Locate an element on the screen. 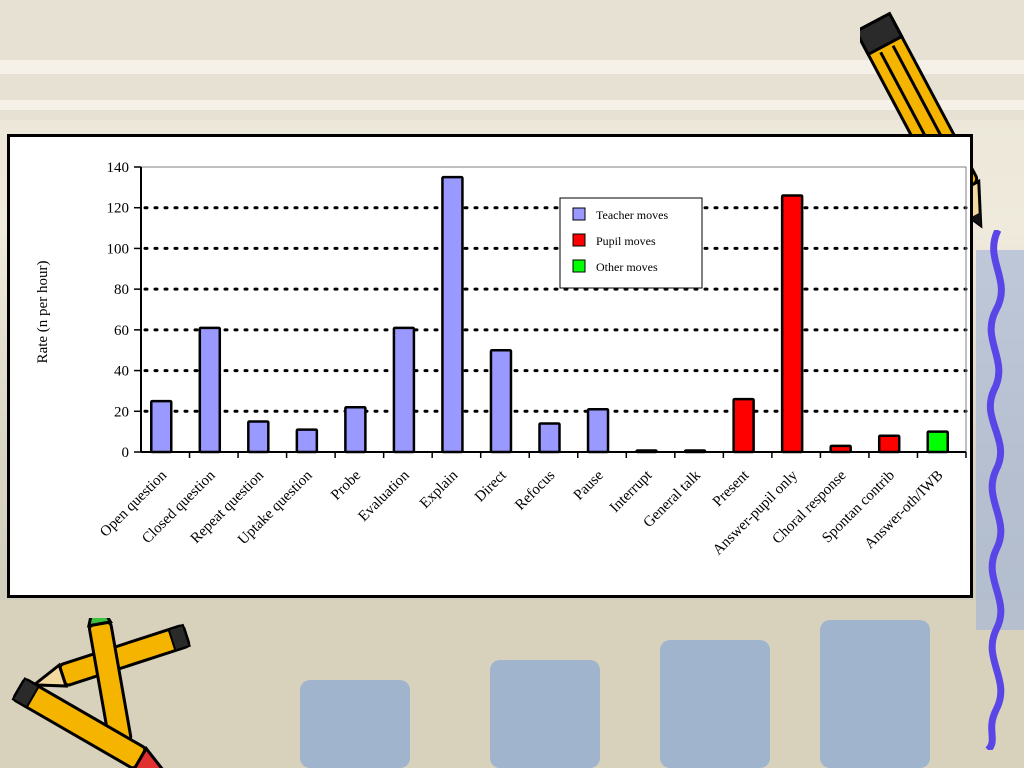 The width and height of the screenshot is (1024, 768). y-axis-title: Rate (n per hour) is located at coordinates (43, 312).